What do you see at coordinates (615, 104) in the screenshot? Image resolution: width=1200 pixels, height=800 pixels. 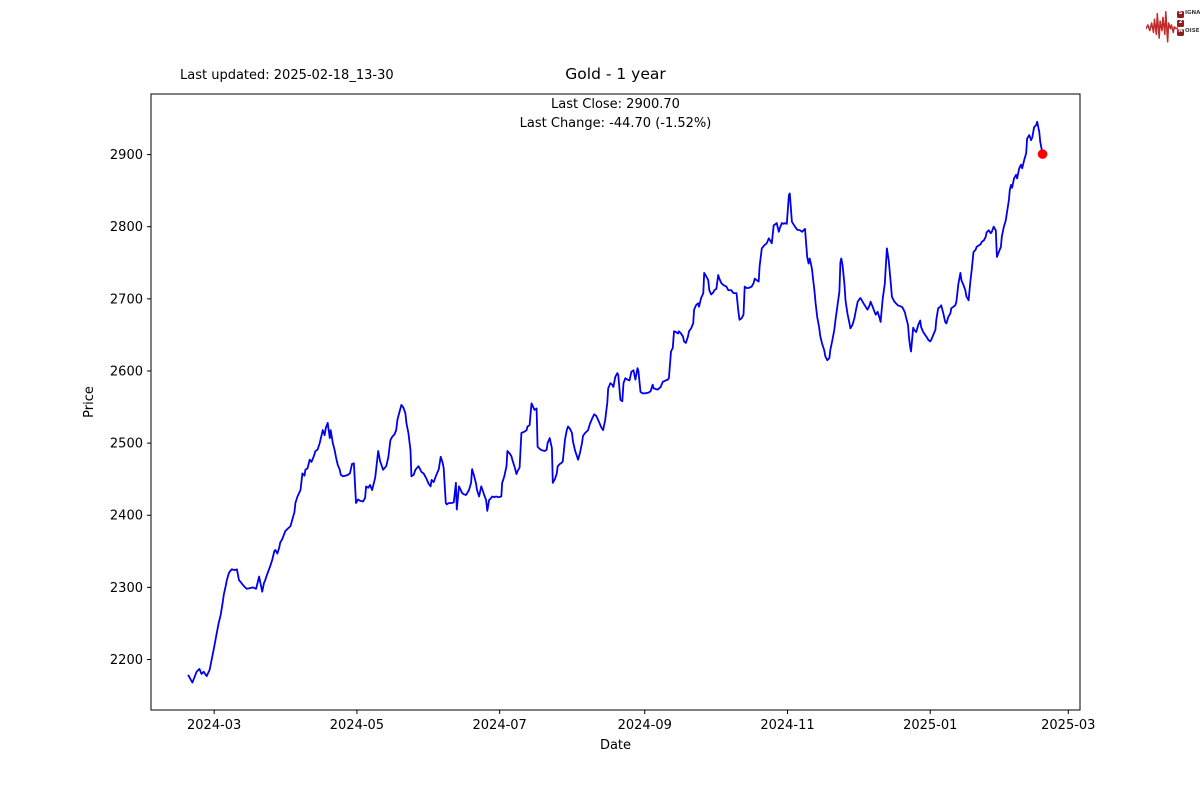 I see `last-close-line: Last Close: 2900.70` at bounding box center [615, 104].